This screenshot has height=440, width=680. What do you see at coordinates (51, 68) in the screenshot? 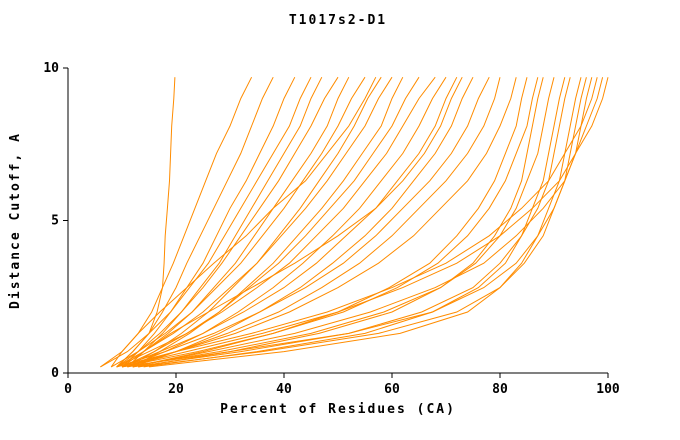
I see `y-axis-tick-label: 10` at bounding box center [51, 68].